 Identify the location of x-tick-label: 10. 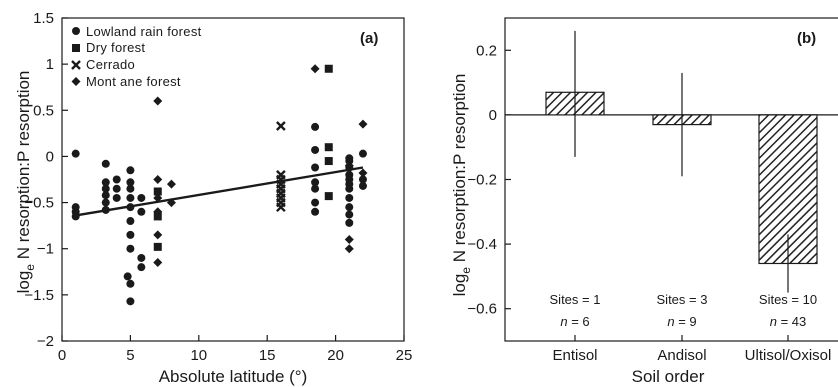
(198, 355).